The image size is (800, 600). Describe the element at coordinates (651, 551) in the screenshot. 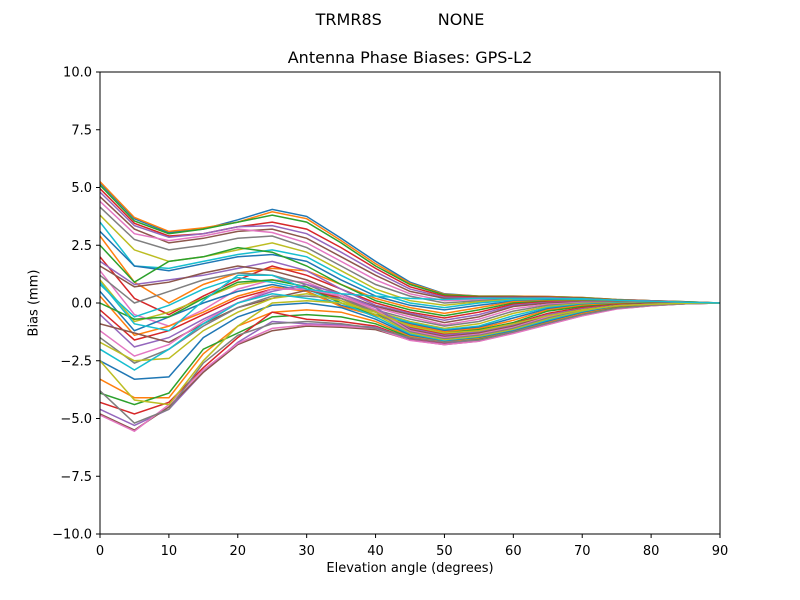

I see `x-tick-label: 80` at that location.